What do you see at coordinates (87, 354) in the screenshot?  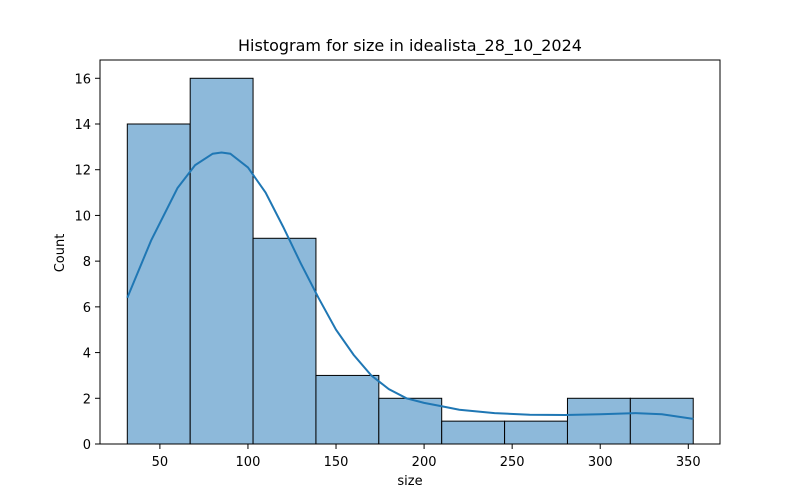 I see `y-tick-label: 4` at bounding box center [87, 354].